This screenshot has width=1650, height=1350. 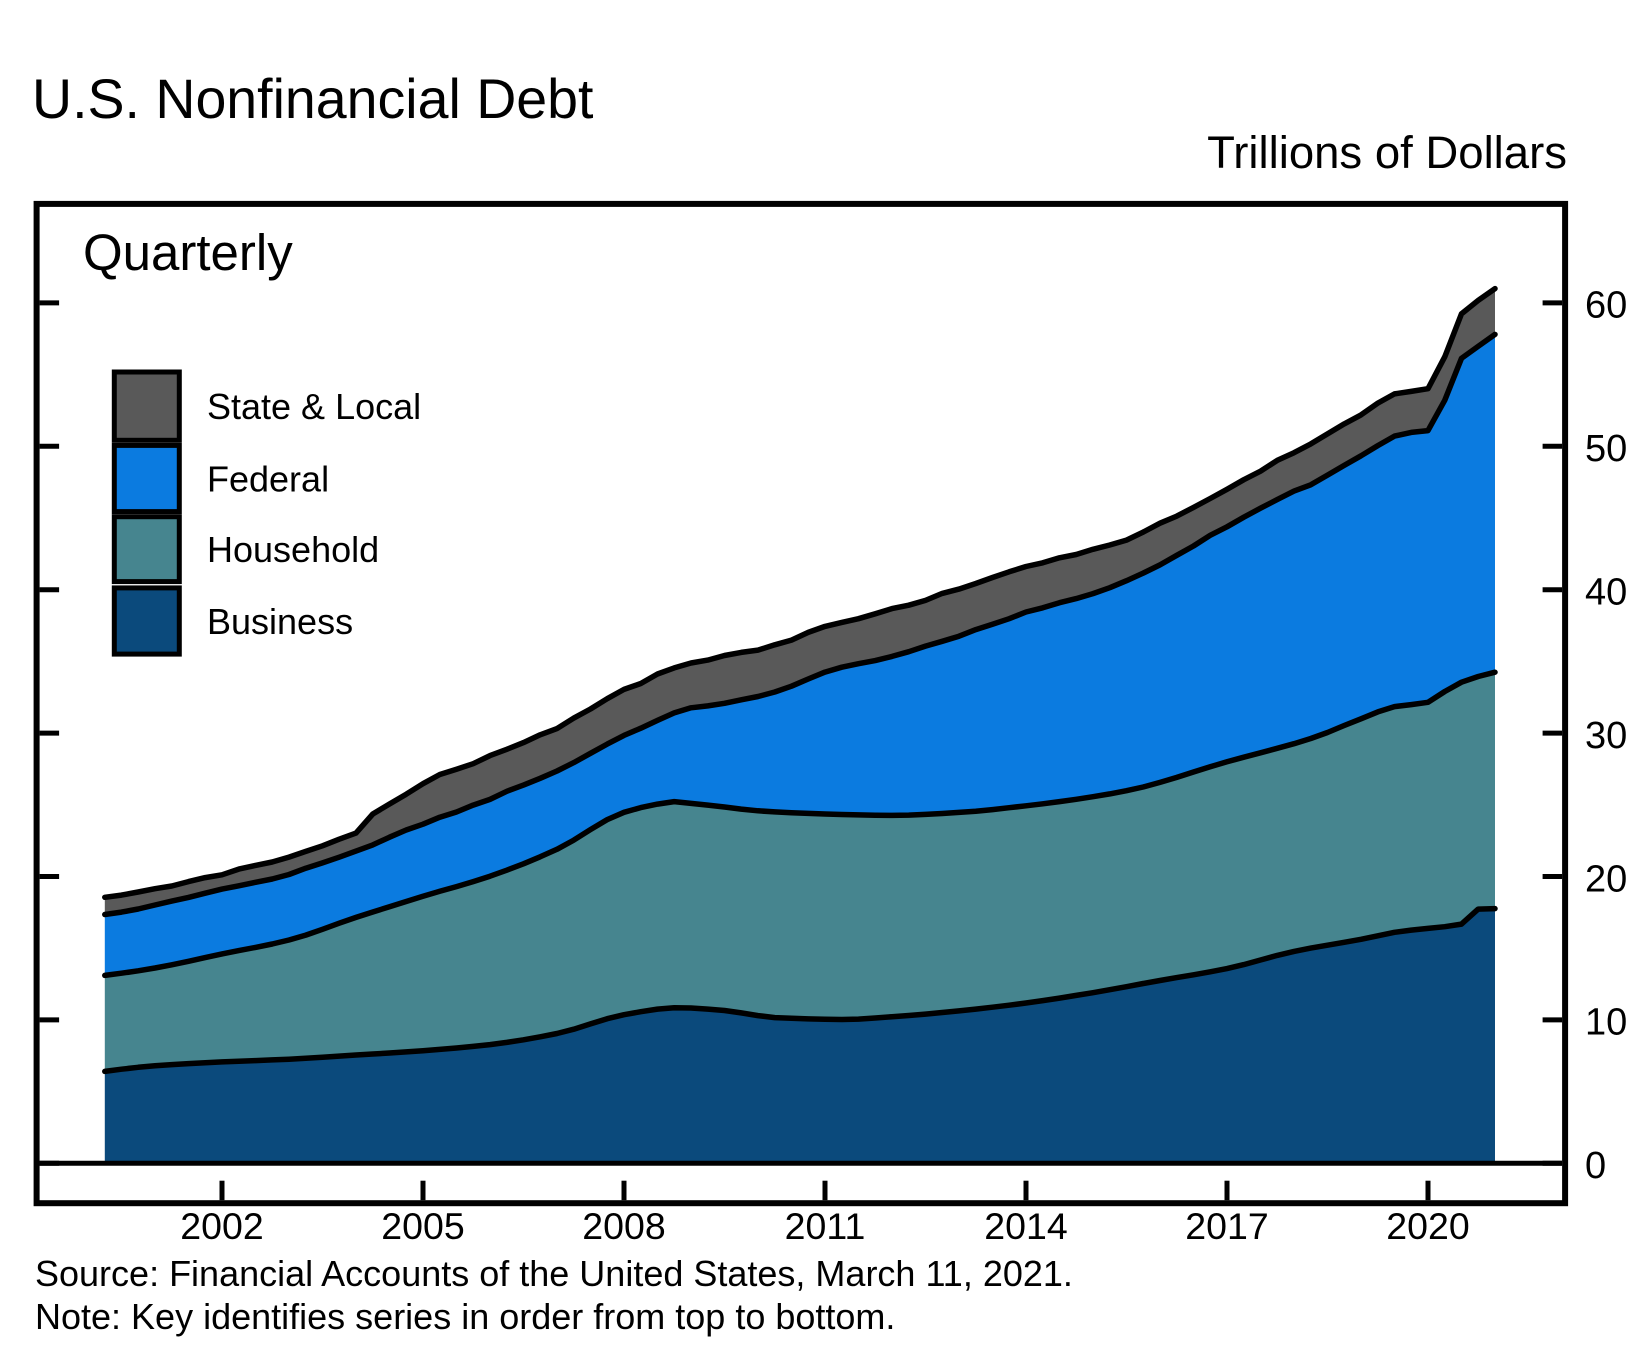 I want to click on svg-text: 30, so click(x=1606, y=736).